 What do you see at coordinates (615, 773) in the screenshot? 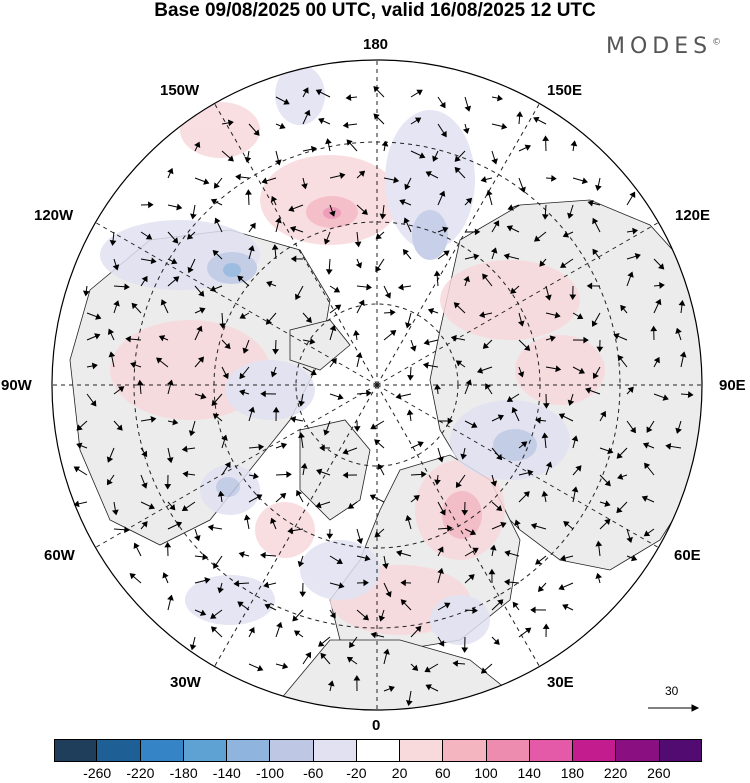
I see `colorbar-tick-label: 220` at bounding box center [615, 773].